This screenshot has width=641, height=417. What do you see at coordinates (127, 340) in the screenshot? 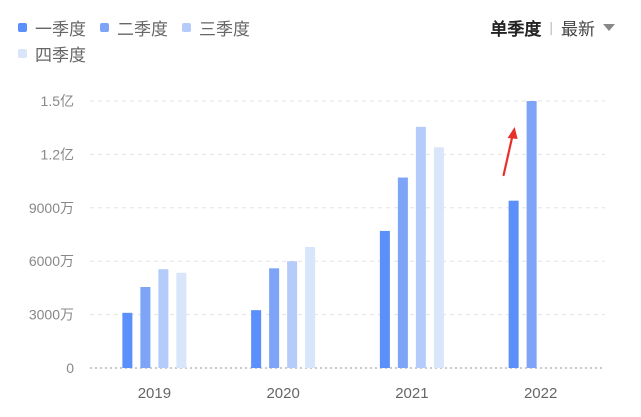
I see `bar-2019-q1` at bounding box center [127, 340].